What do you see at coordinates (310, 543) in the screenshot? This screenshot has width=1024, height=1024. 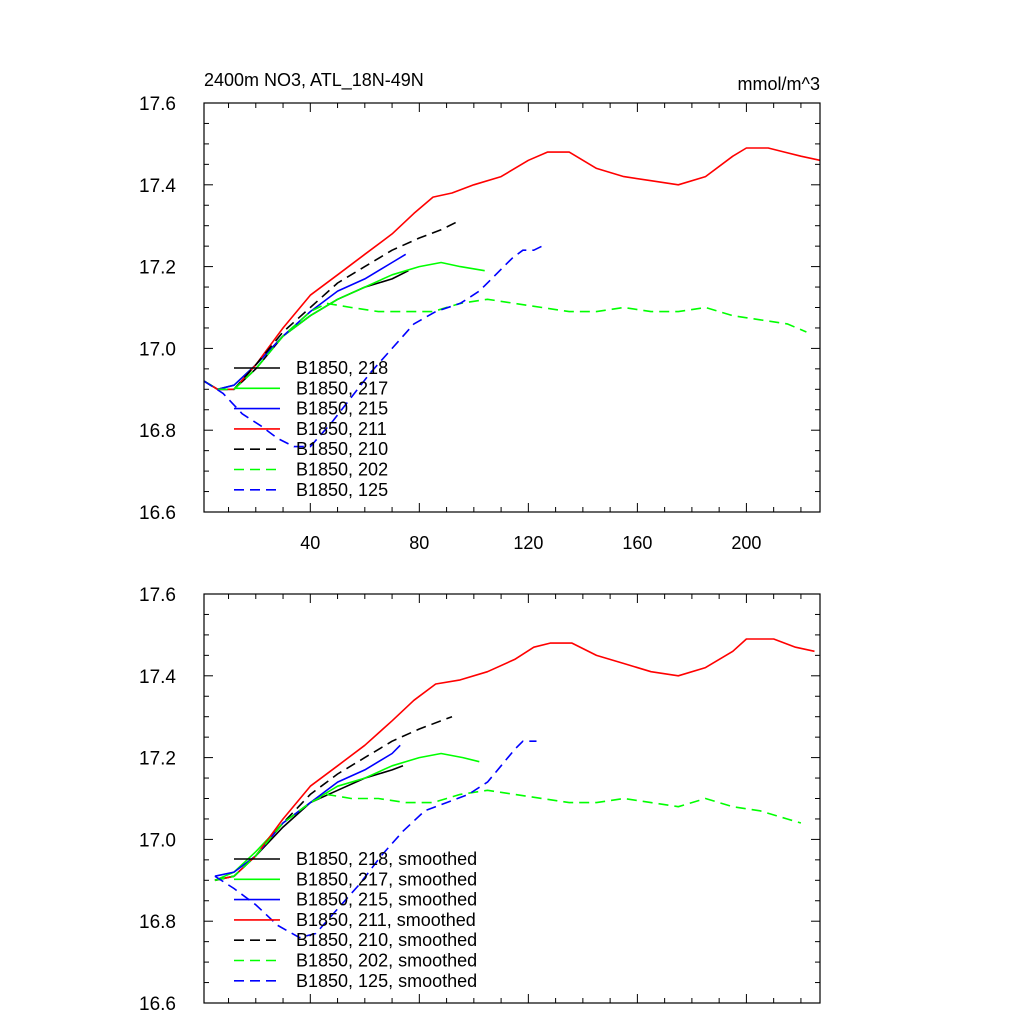 I see `x-tick-label: 40` at bounding box center [310, 543].